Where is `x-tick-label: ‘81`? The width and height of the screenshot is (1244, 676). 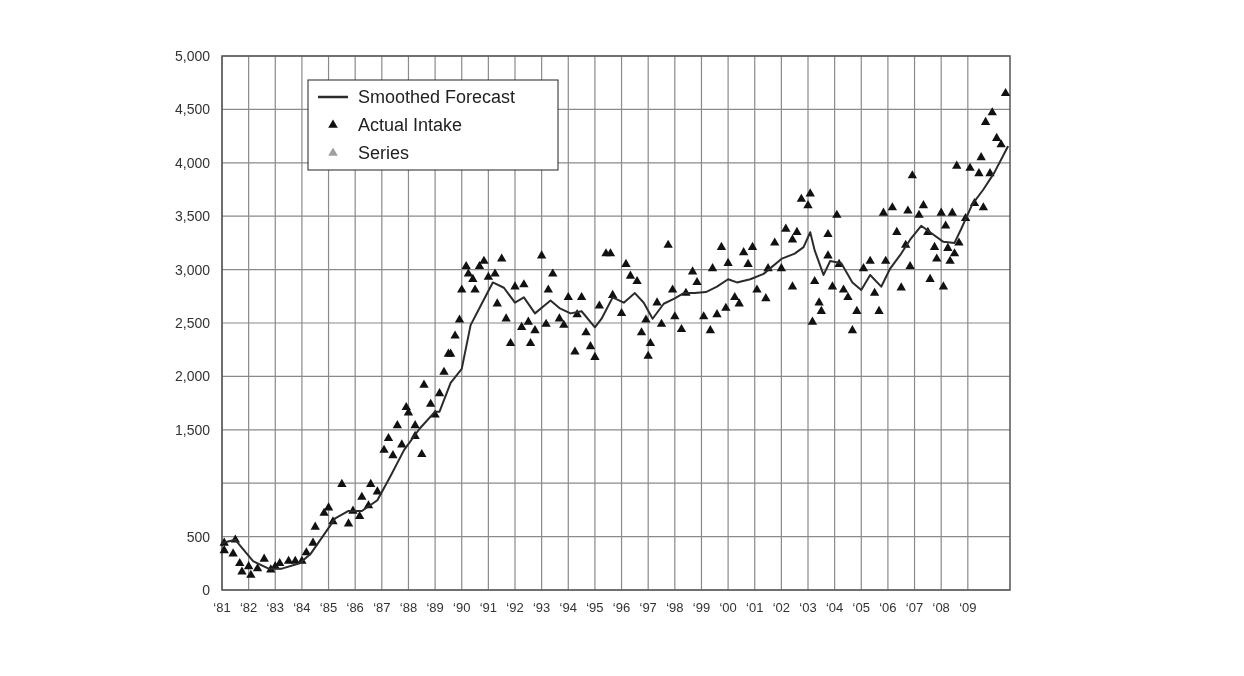
x-tick-label: ‘81 is located at coordinates (222, 607).